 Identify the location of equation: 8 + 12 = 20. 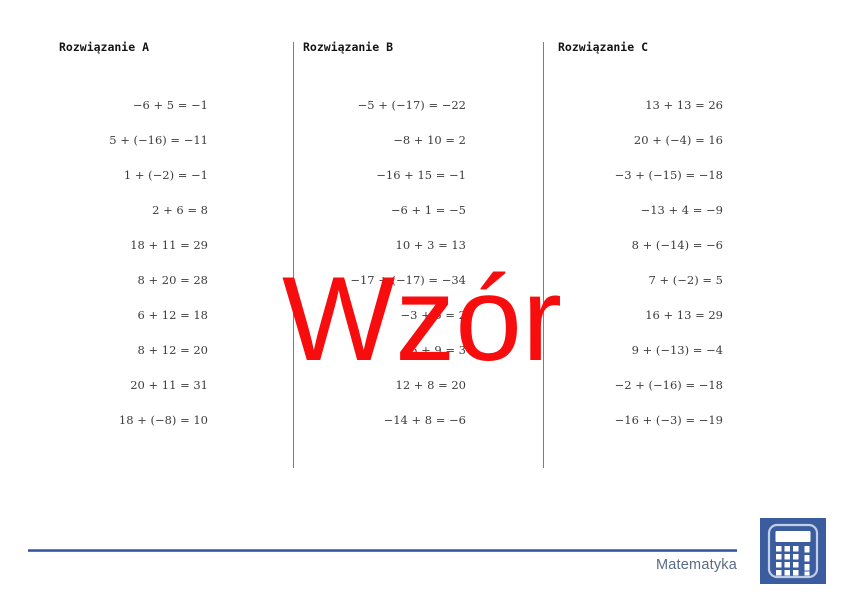
(172, 349).